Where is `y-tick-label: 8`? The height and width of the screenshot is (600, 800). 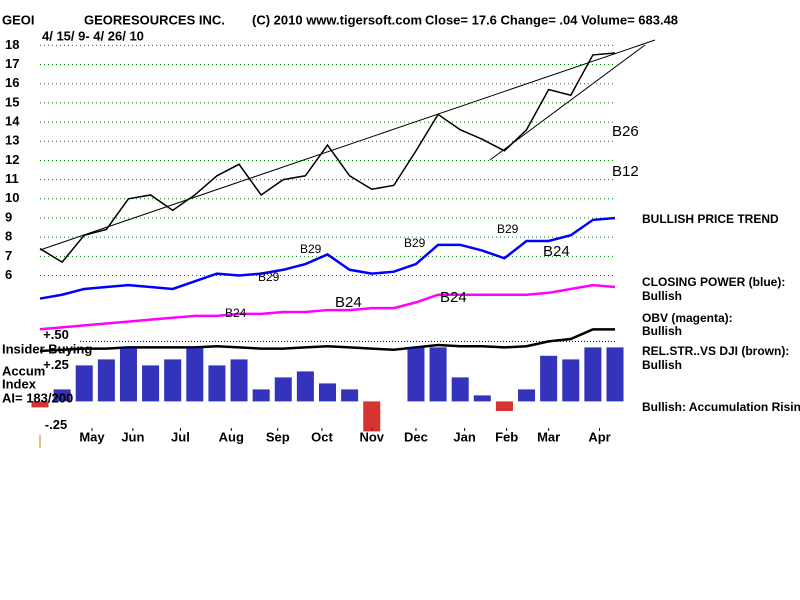 y-tick-label: 8 is located at coordinates (8, 236).